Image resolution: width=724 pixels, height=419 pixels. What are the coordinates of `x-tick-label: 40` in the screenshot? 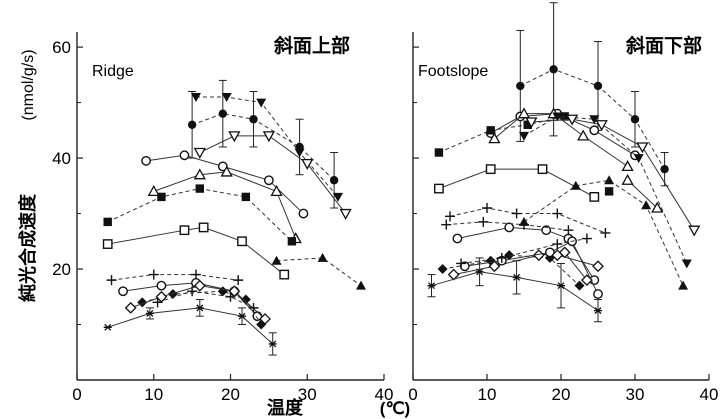 It's located at (384, 394).